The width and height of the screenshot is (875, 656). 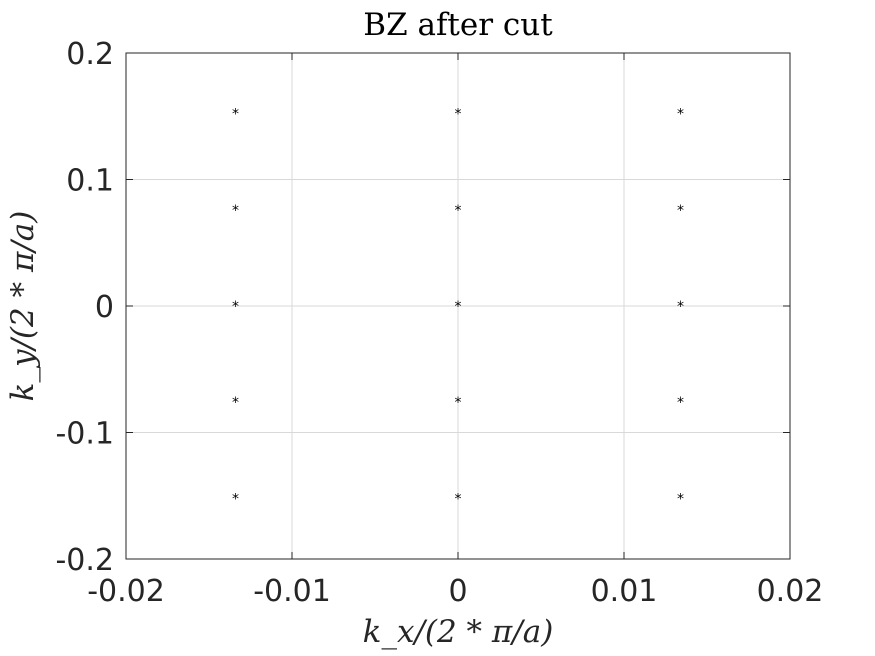 I want to click on x-axis-label: k_x/(2 * π/a), so click(x=458, y=632).